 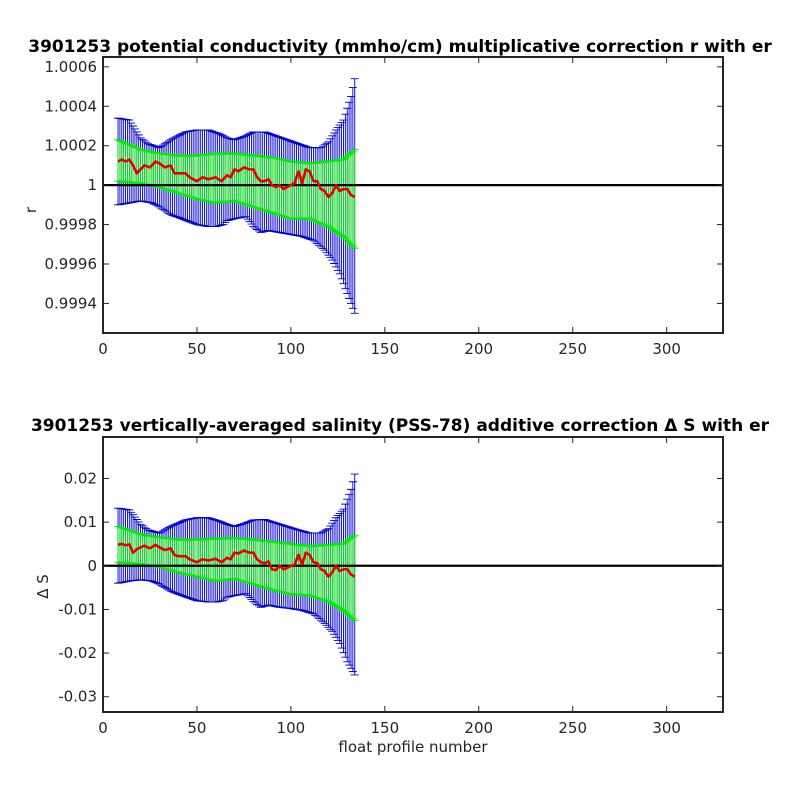 What do you see at coordinates (71, 264) in the screenshot?
I see `y-tick-label: 0.9996` at bounding box center [71, 264].